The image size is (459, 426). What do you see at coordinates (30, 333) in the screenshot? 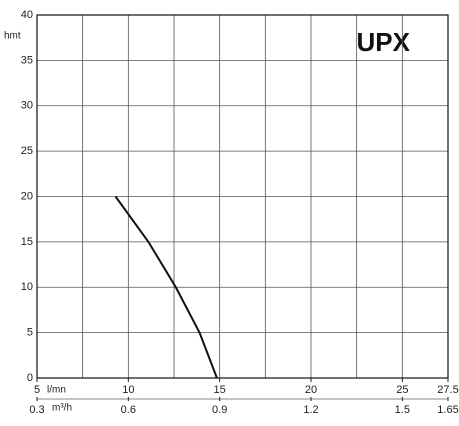
I see `y-tick-label: 5` at bounding box center [30, 333].